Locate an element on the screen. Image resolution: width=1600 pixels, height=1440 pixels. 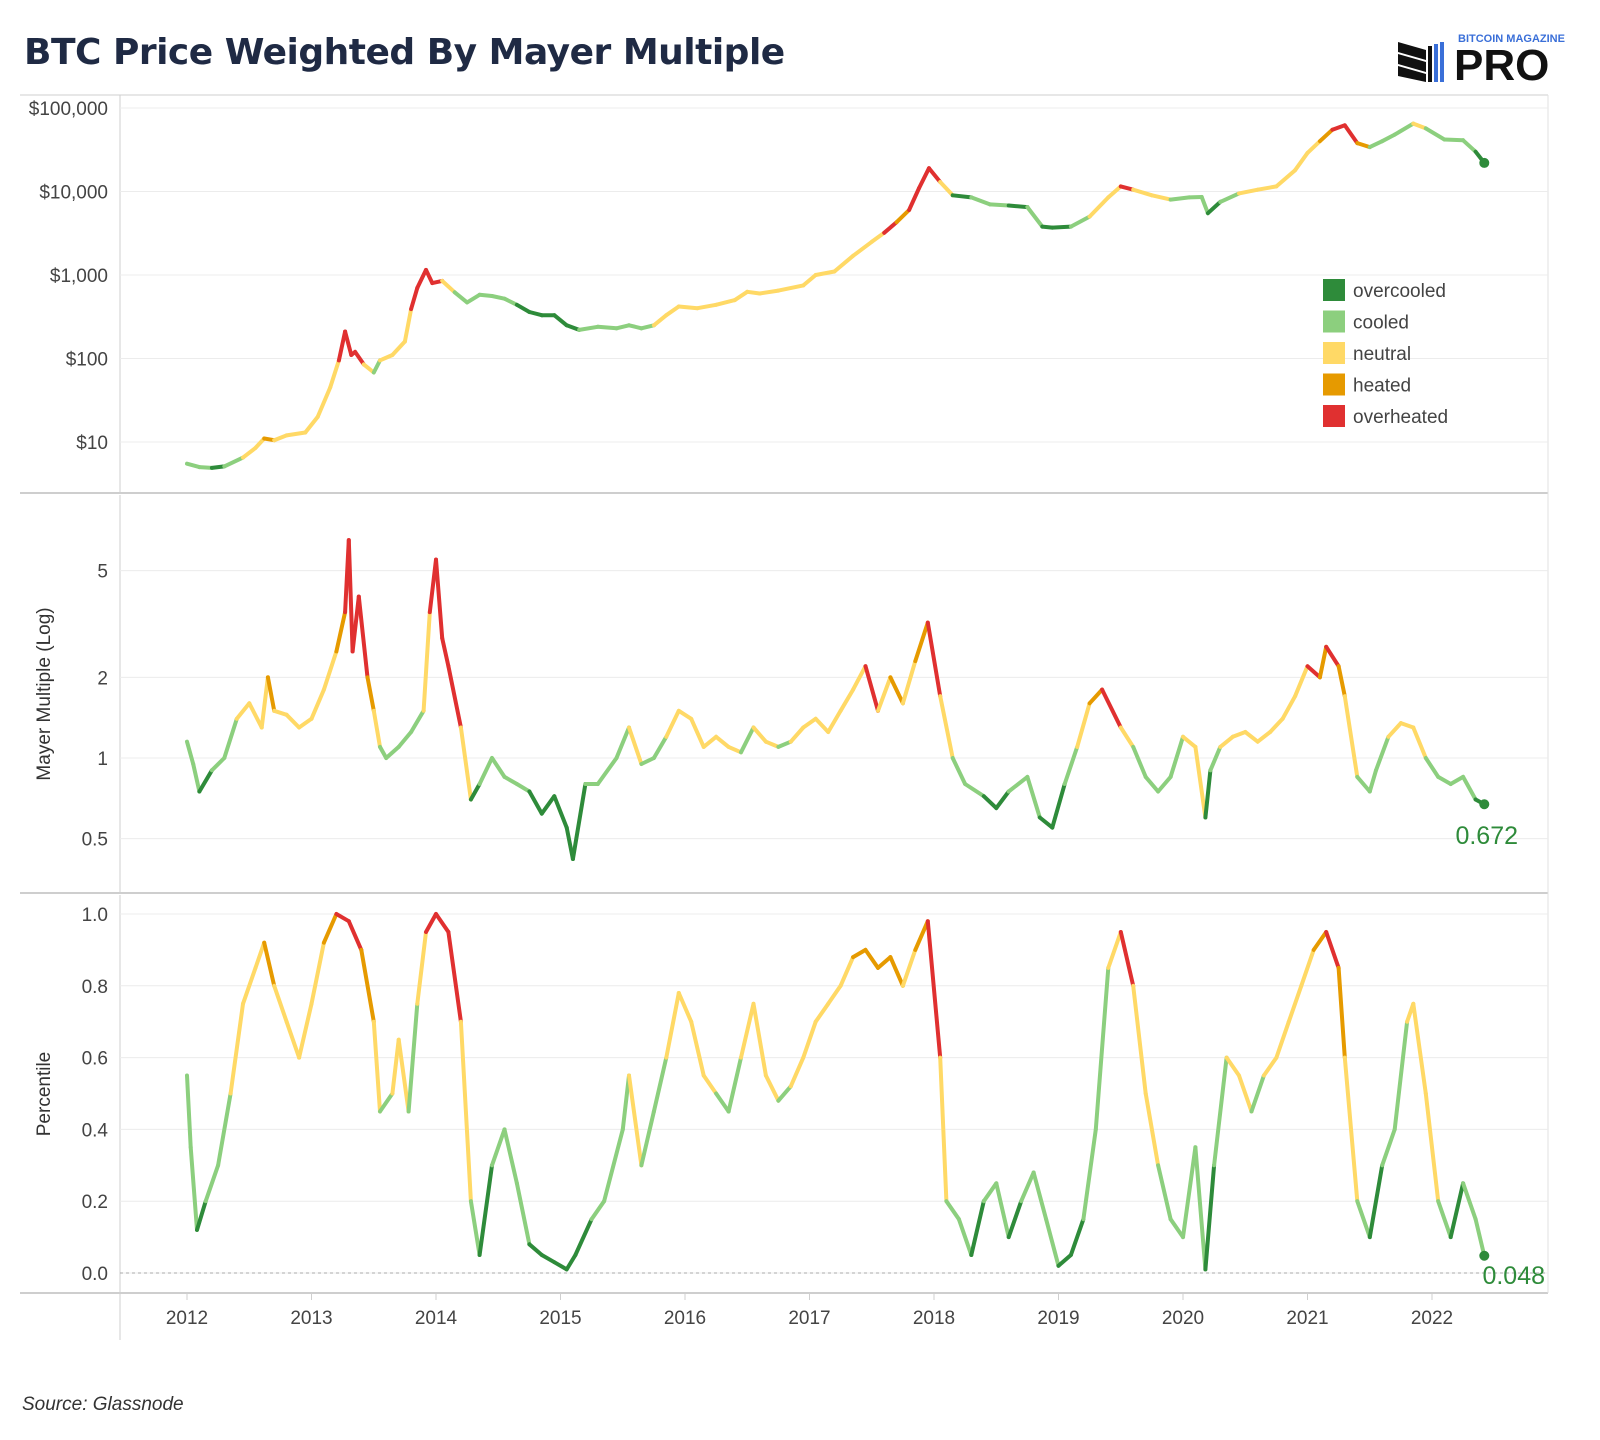
logo-mark-icon is located at coordinates (1421, 62).